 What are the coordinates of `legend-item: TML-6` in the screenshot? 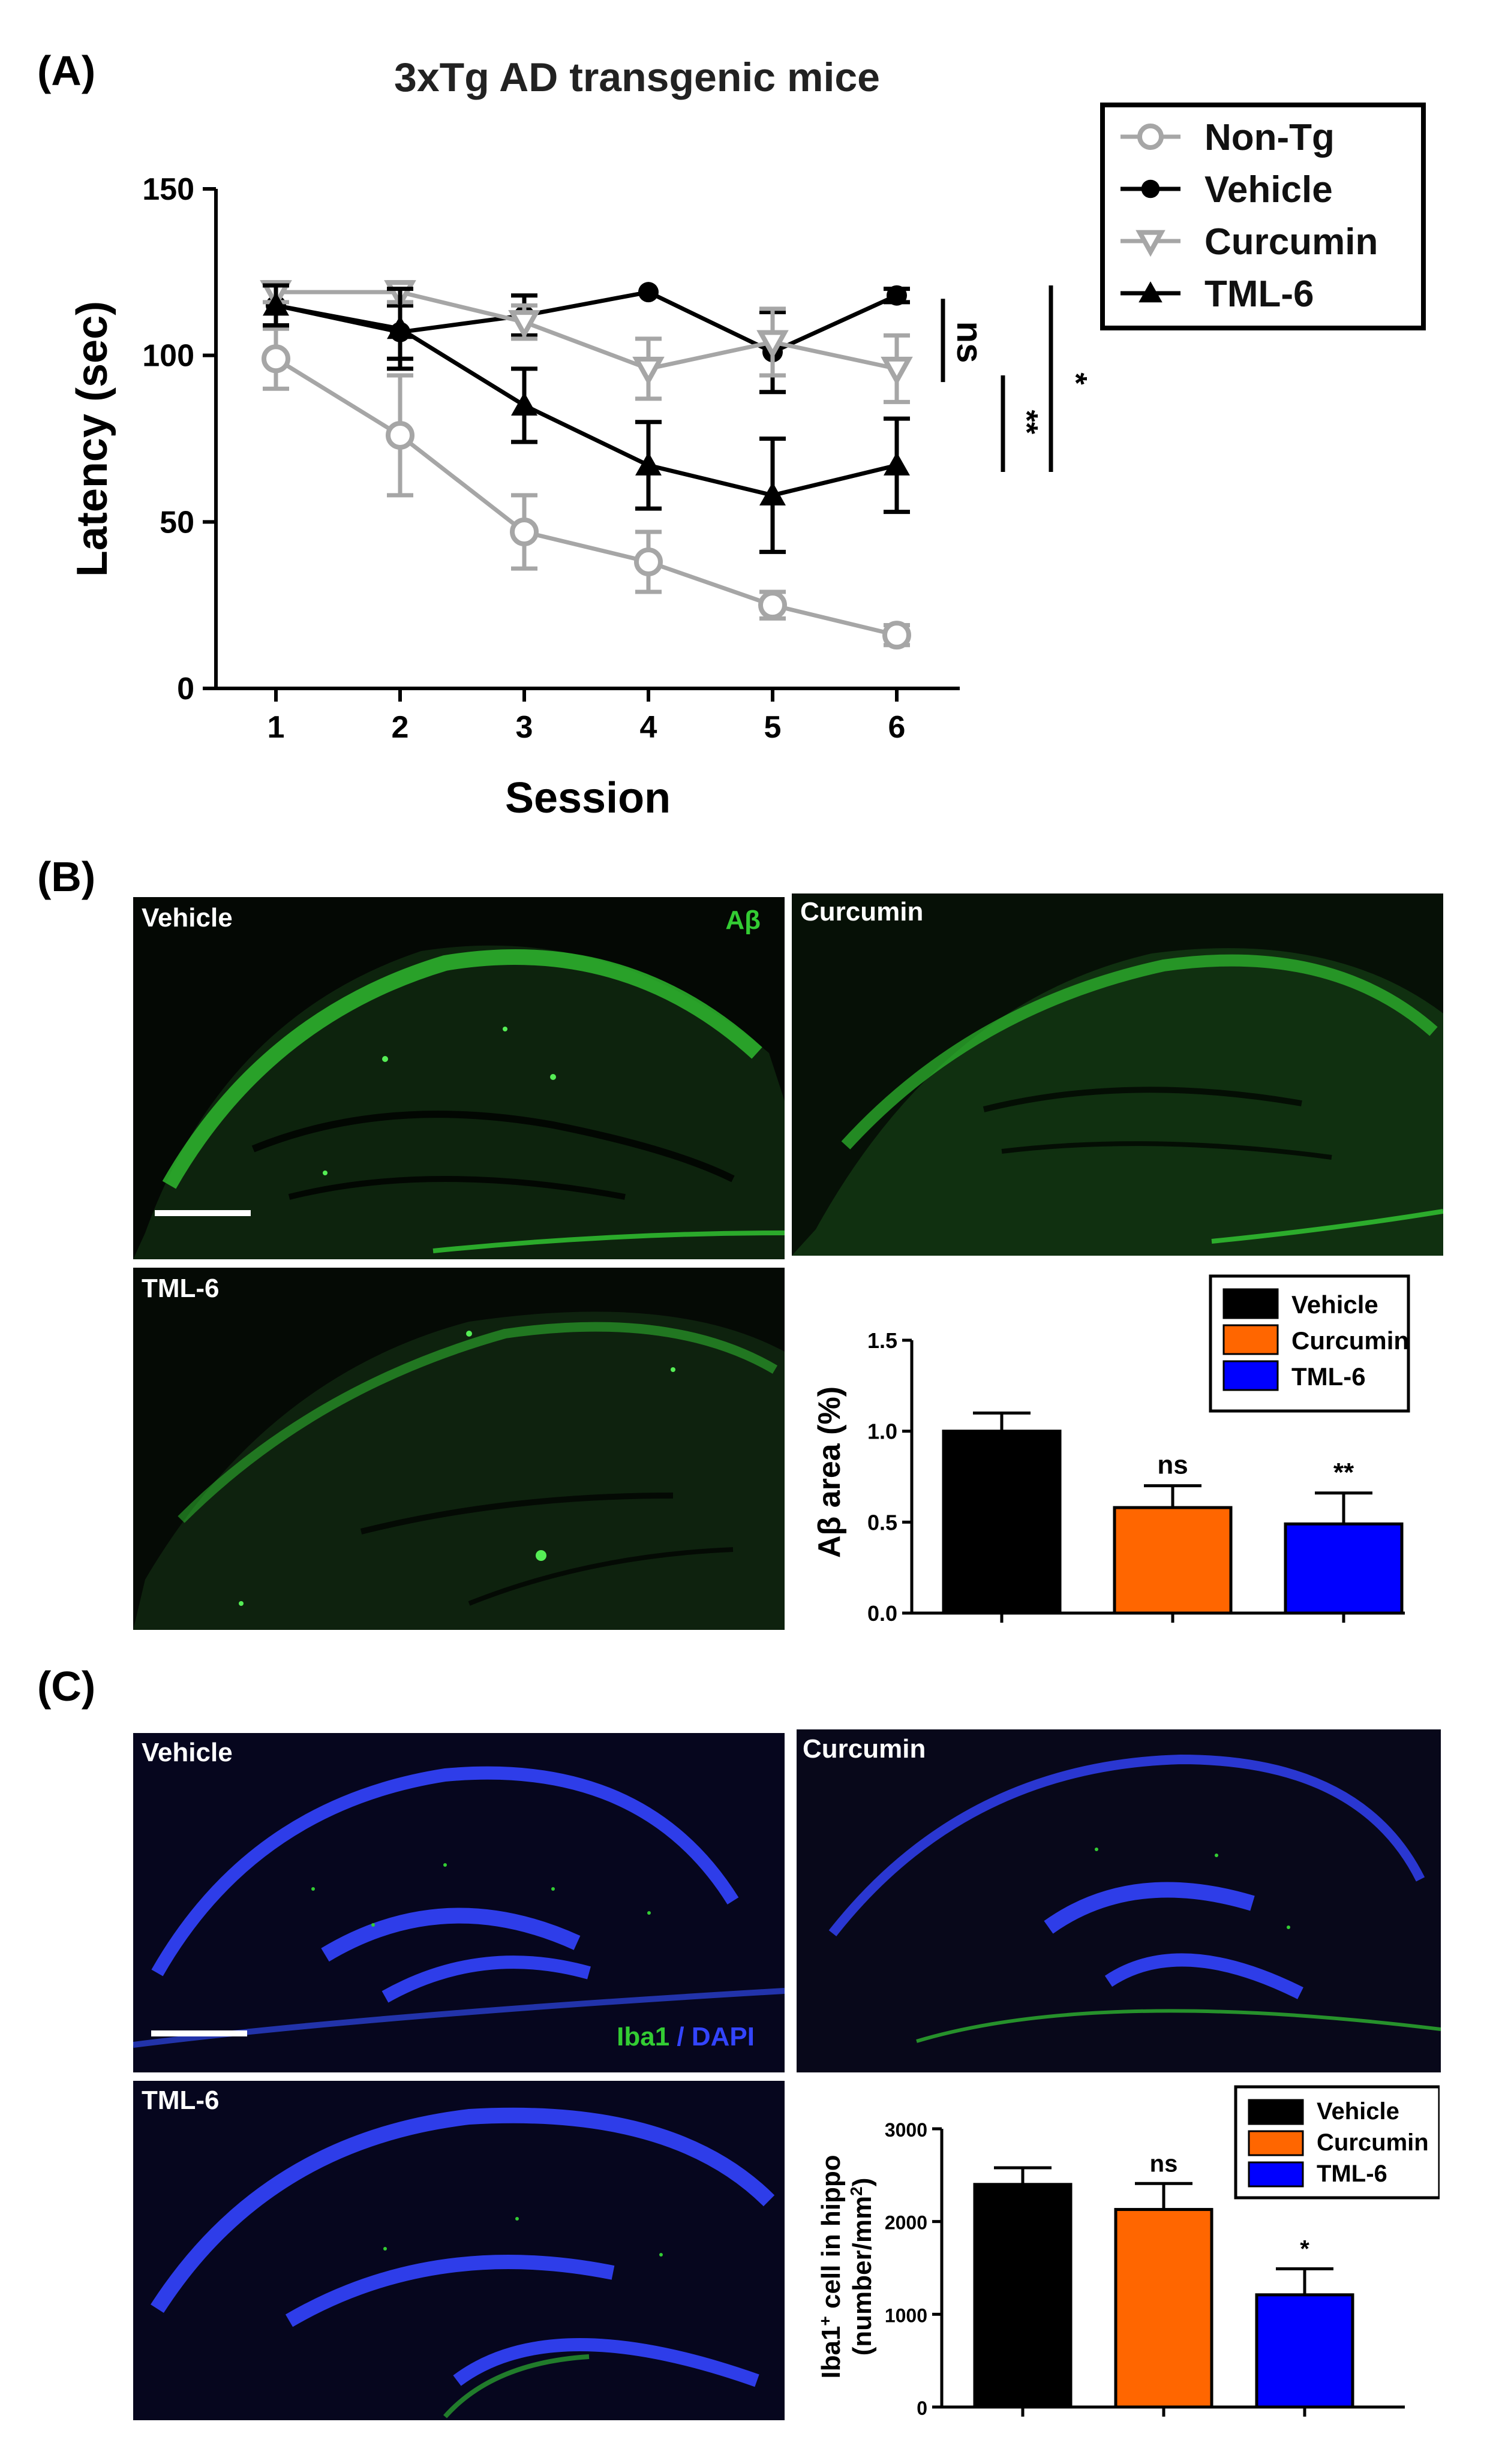 It's located at (1217, 294).